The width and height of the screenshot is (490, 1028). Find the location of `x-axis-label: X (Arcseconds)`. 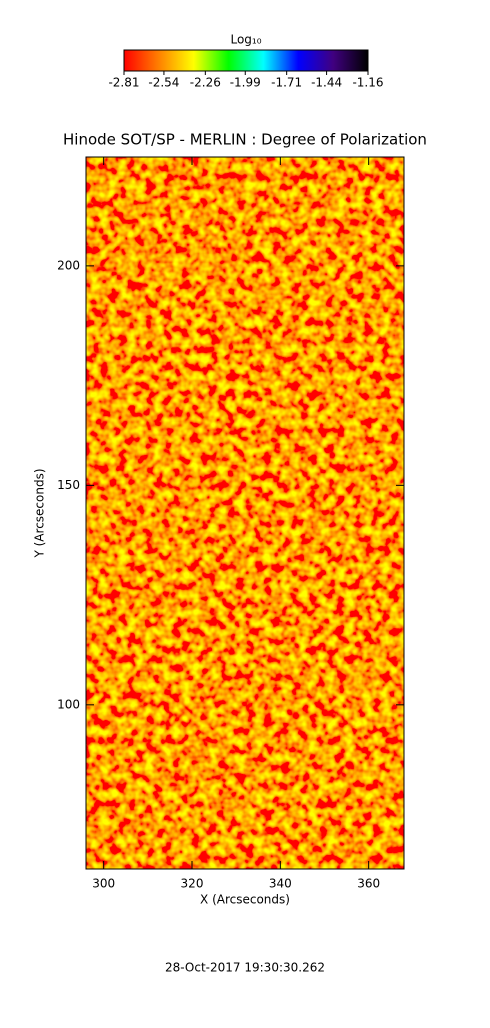

x-axis-label: X (Arcseconds) is located at coordinates (245, 900).